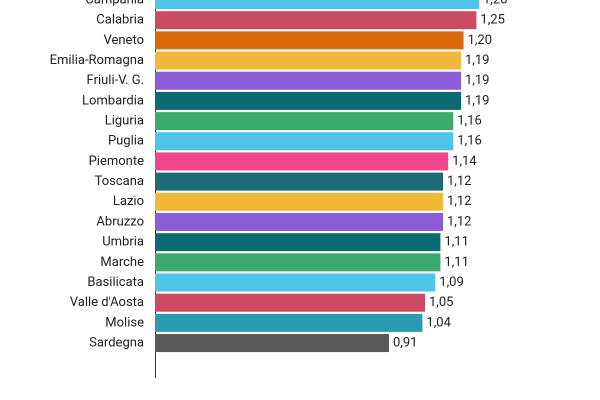  Describe the element at coordinates (122, 262) in the screenshot. I see `category-label: Marche` at that location.